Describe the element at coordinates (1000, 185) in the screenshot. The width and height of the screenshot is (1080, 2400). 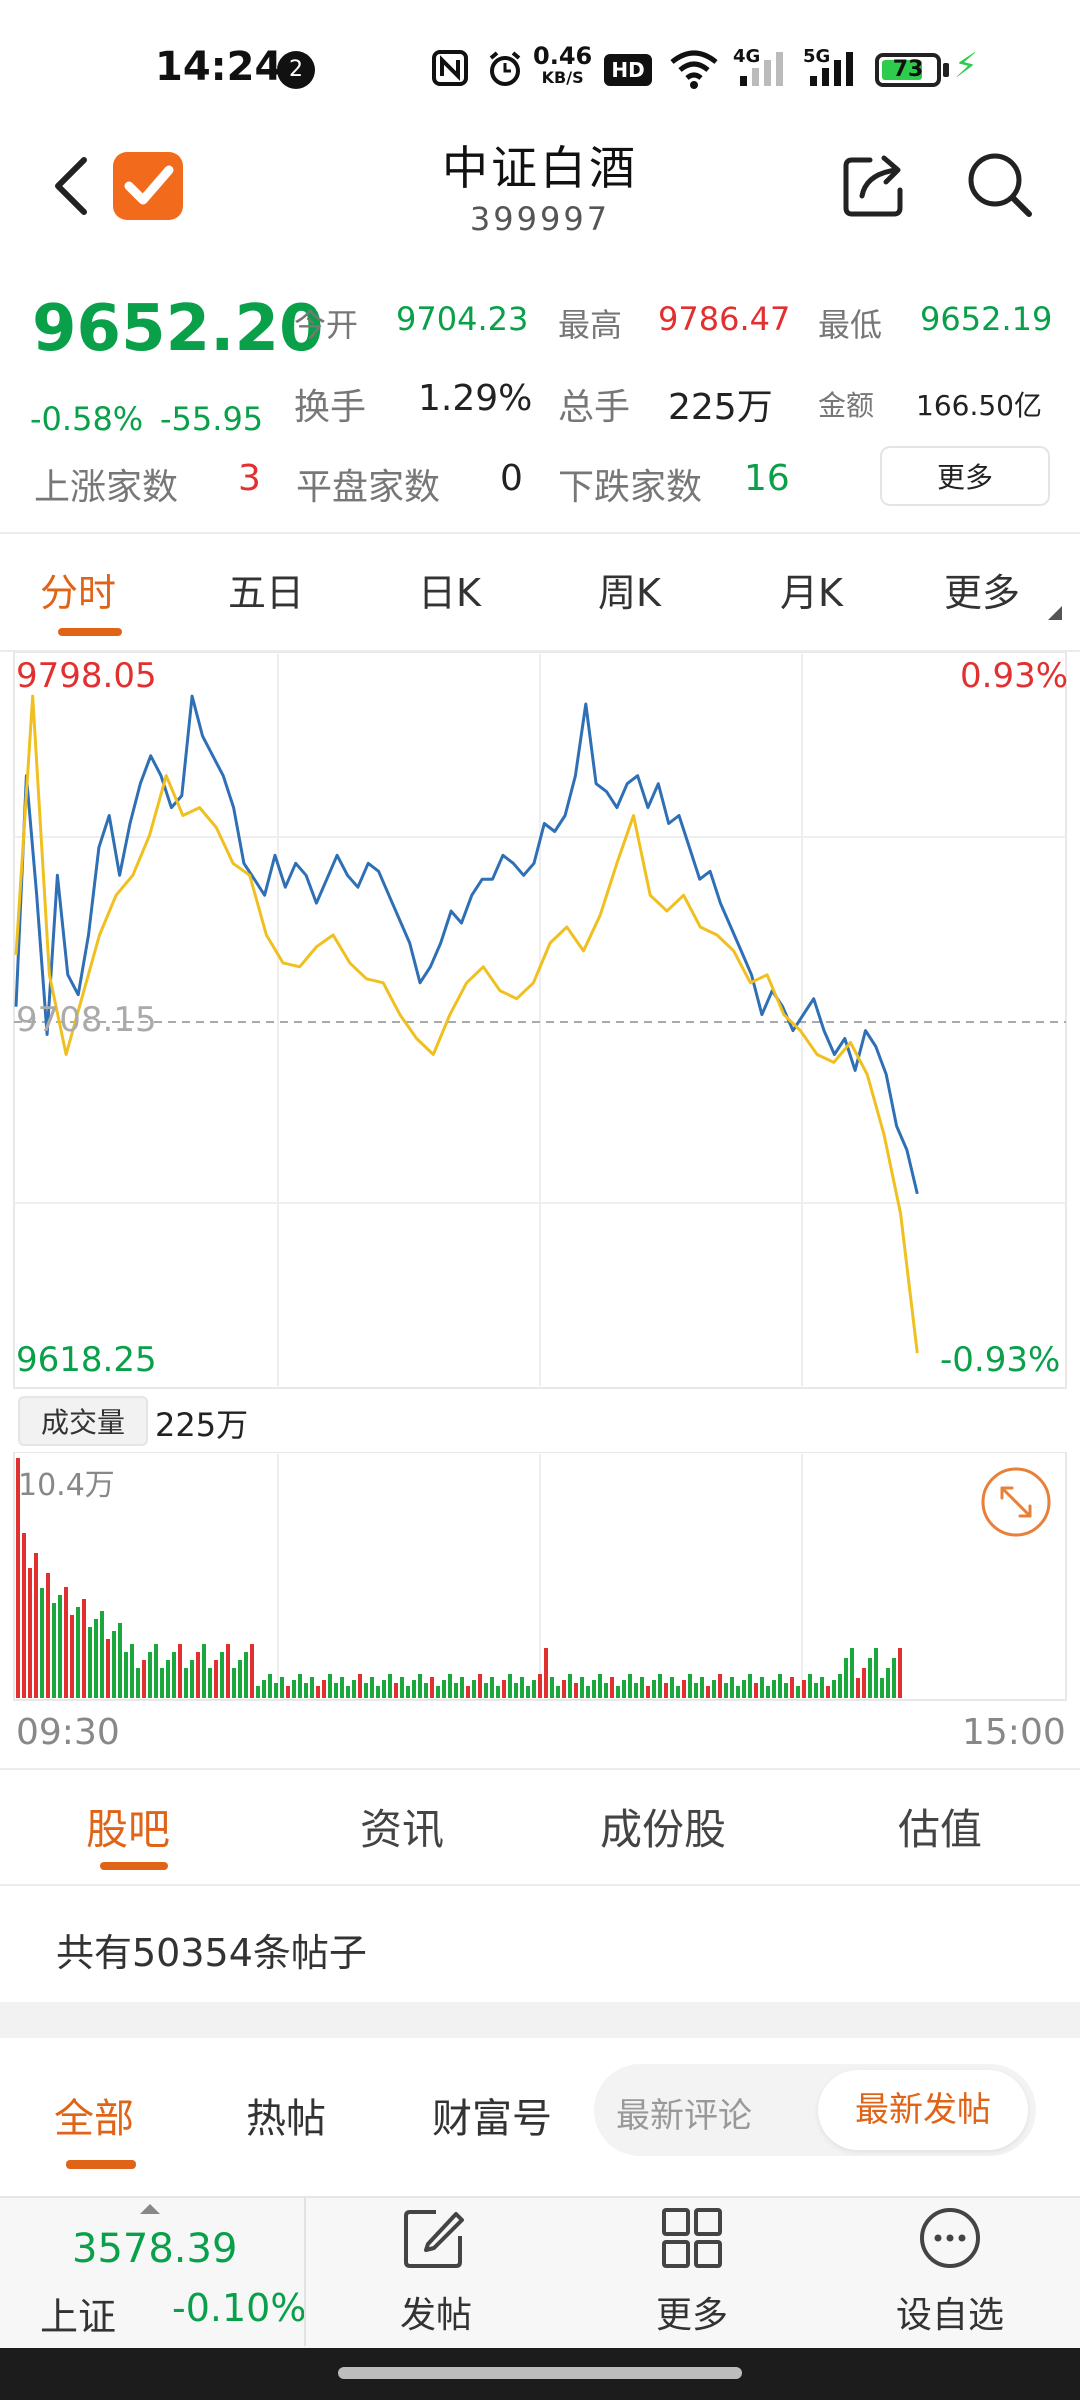
I see `search-button` at that location.